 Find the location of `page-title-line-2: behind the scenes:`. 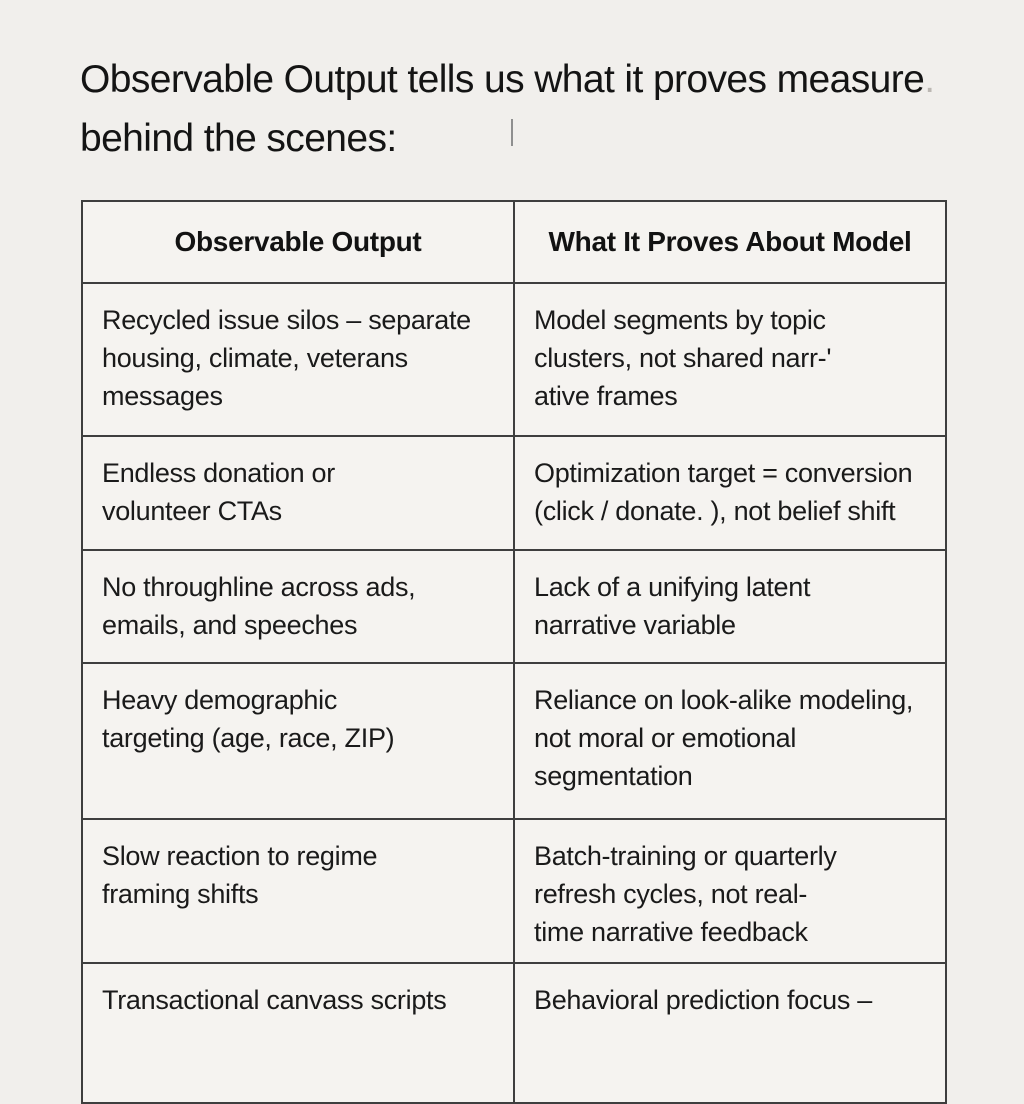

page-title-line-2: behind the scenes: is located at coordinates (238, 138).